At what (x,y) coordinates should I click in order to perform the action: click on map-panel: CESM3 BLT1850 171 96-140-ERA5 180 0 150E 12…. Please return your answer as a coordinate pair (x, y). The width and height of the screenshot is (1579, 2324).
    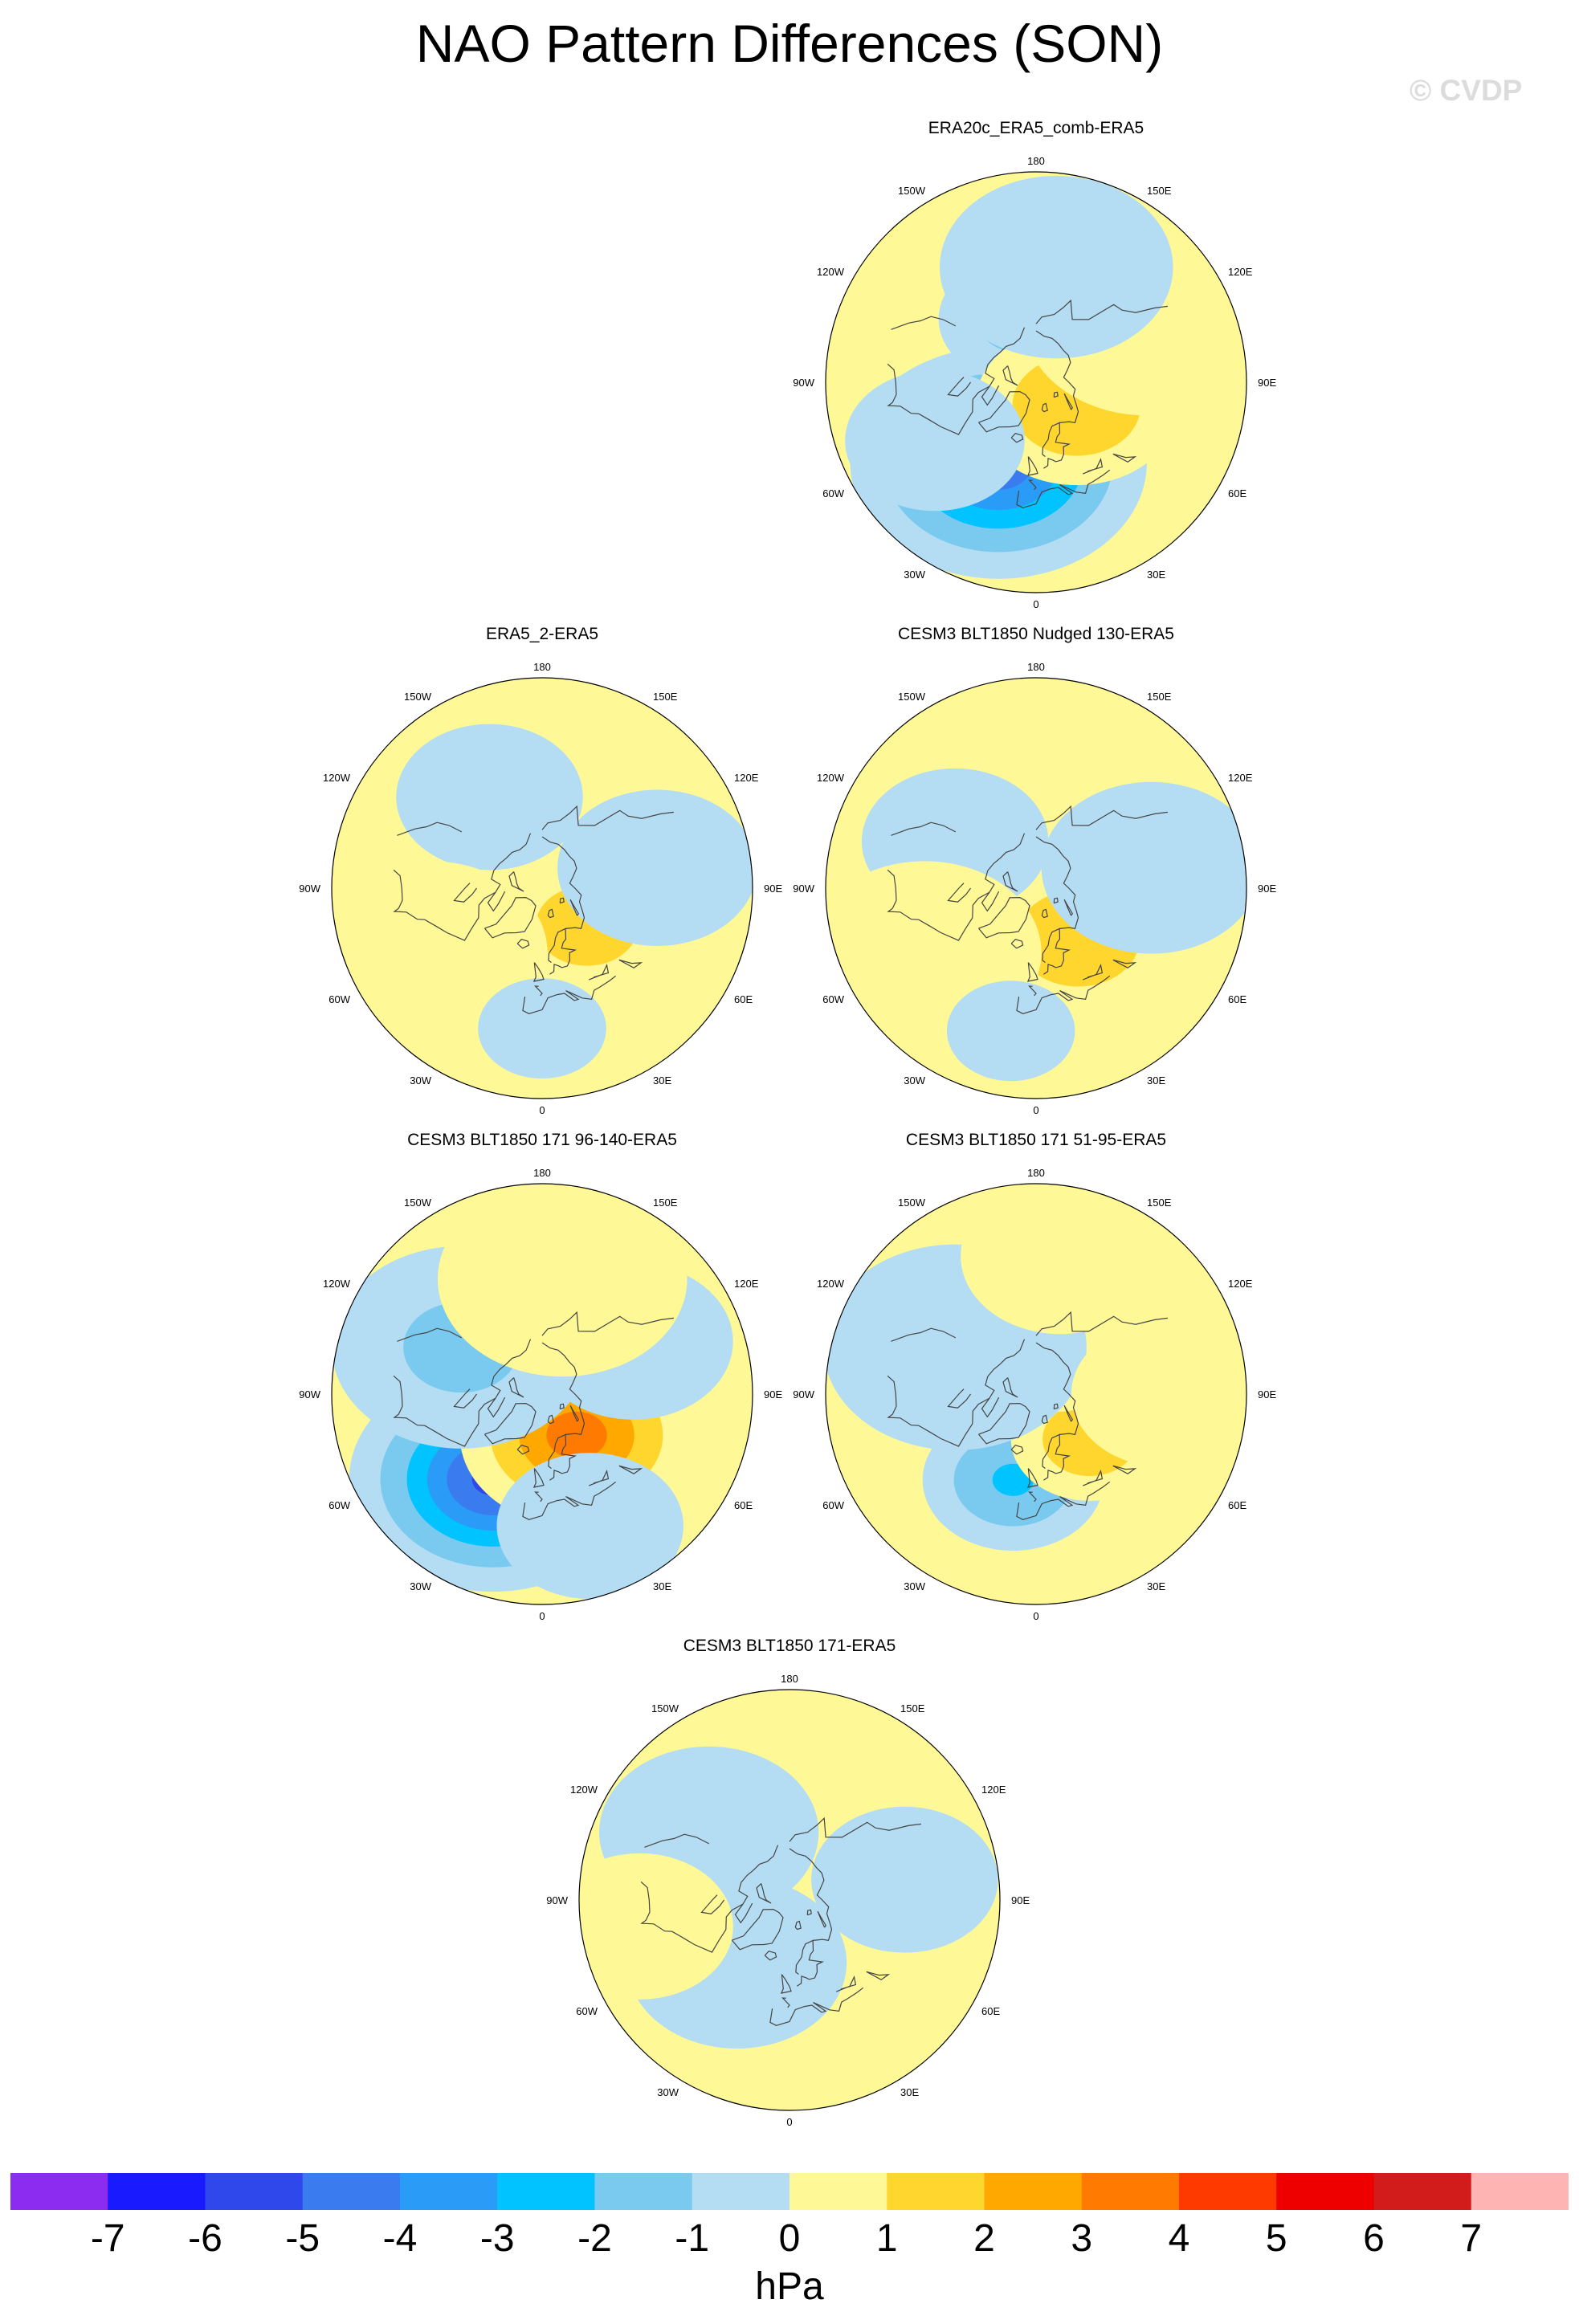
    Looking at the image, I should click on (542, 1388).